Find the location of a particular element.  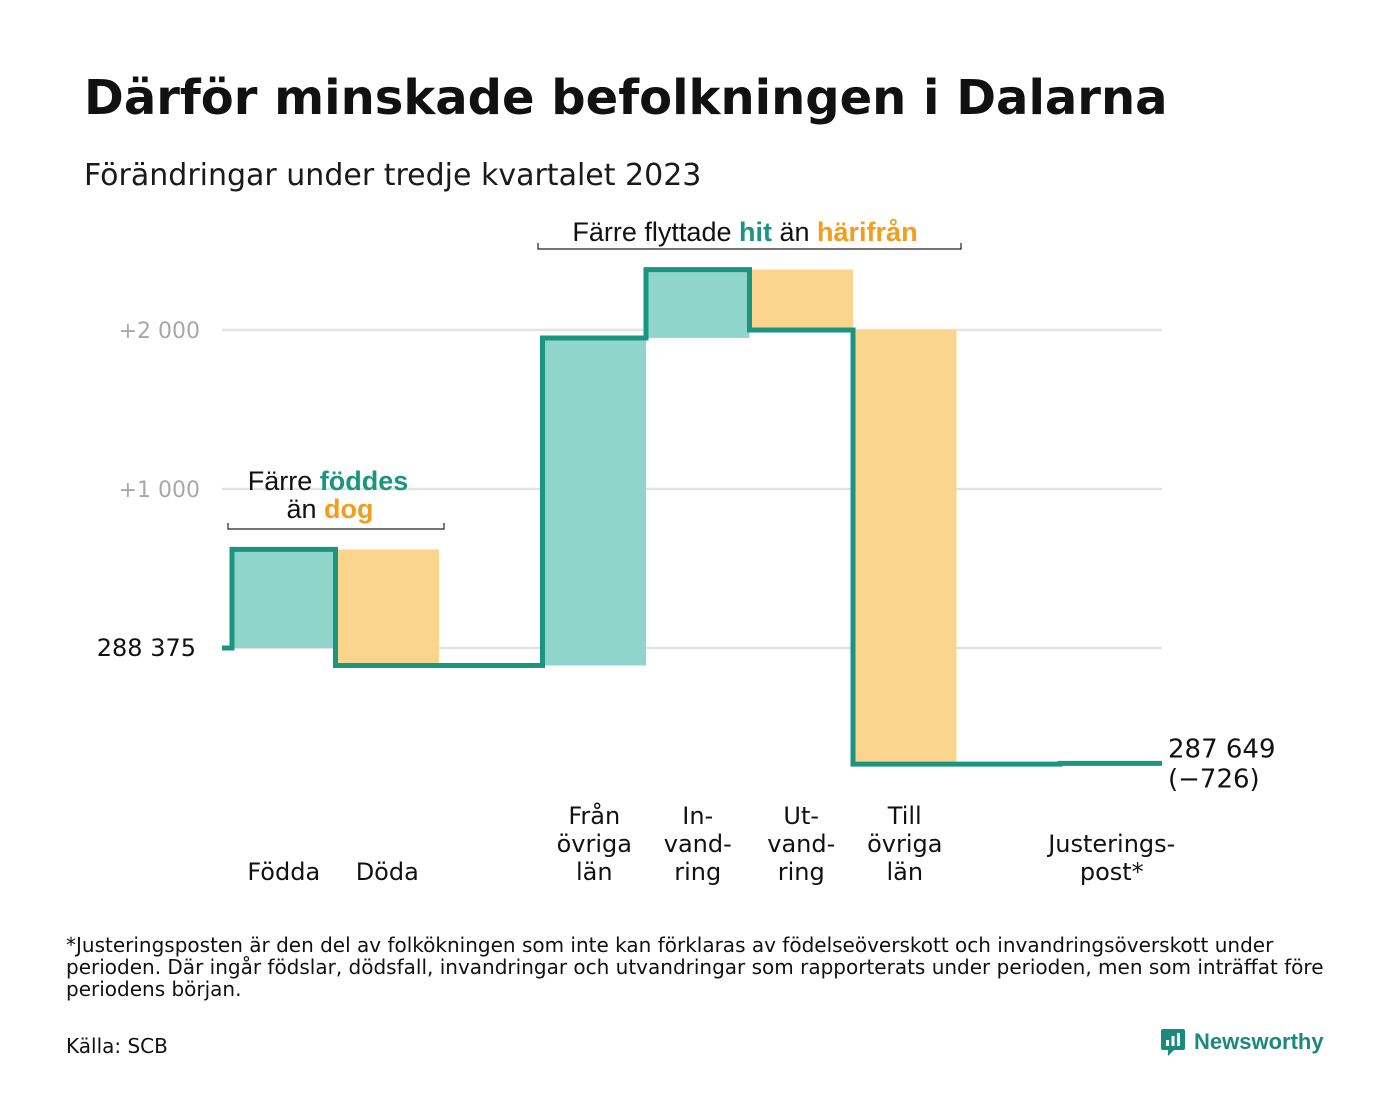

source-note: Källa: SCB is located at coordinates (117, 1046).